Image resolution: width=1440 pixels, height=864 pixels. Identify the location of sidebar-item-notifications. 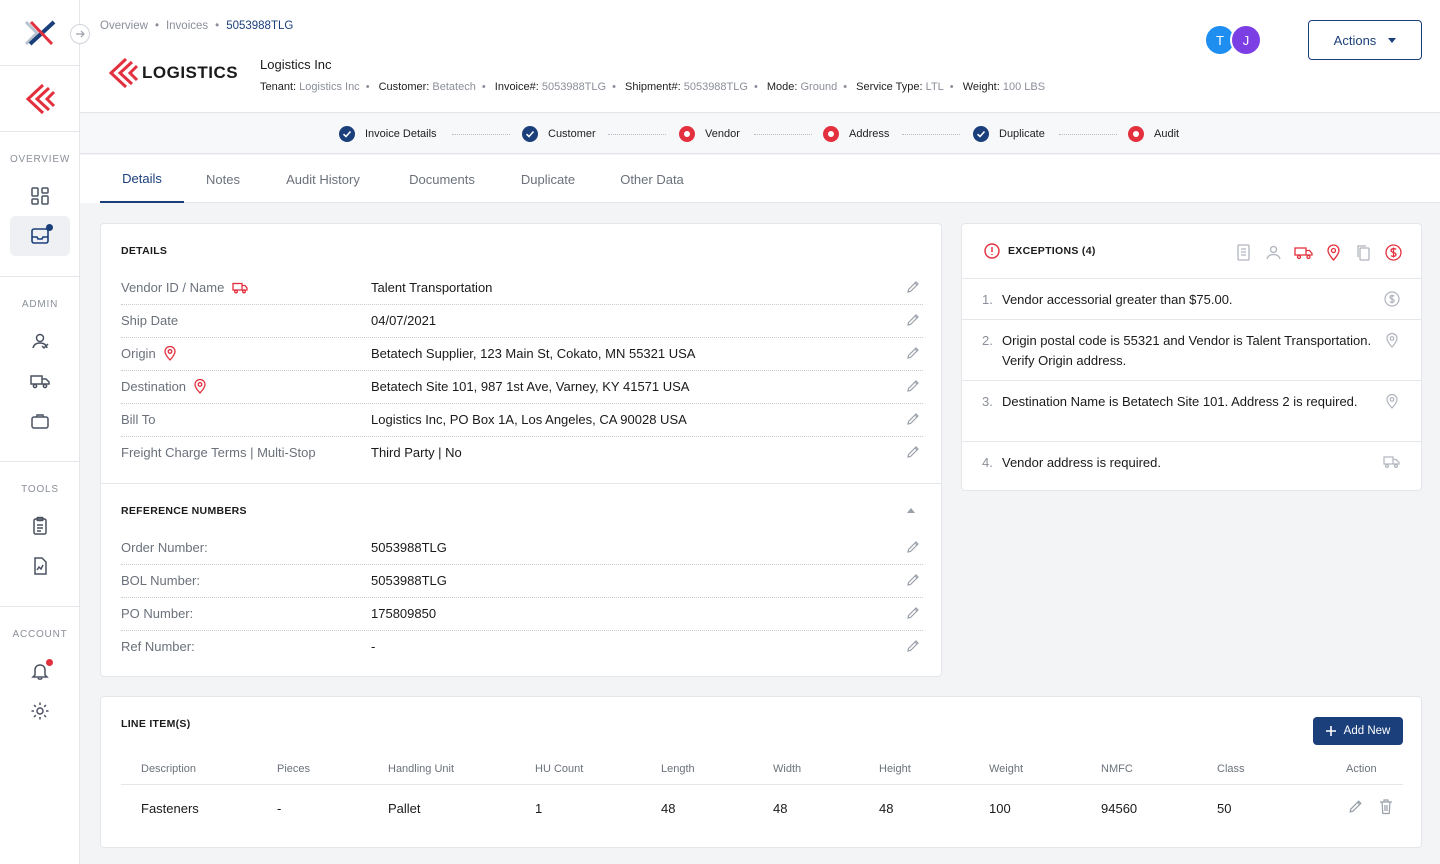
(40, 671).